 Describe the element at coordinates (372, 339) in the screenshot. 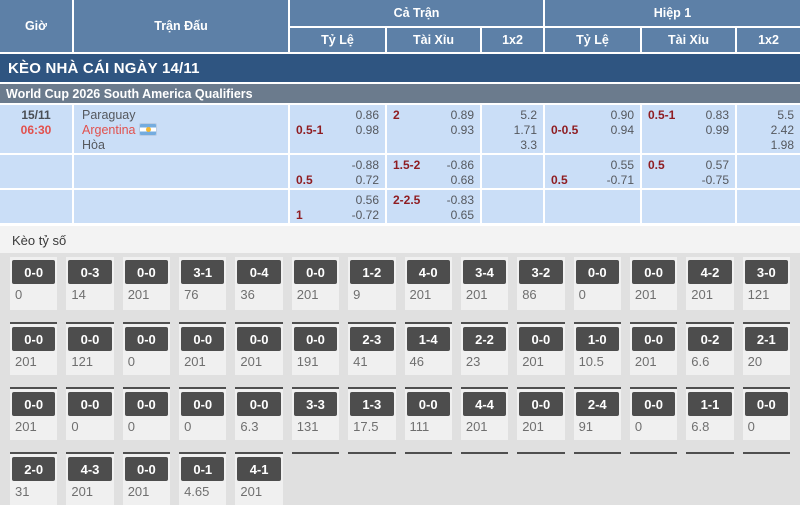

I see `score-box: 2-3` at that location.